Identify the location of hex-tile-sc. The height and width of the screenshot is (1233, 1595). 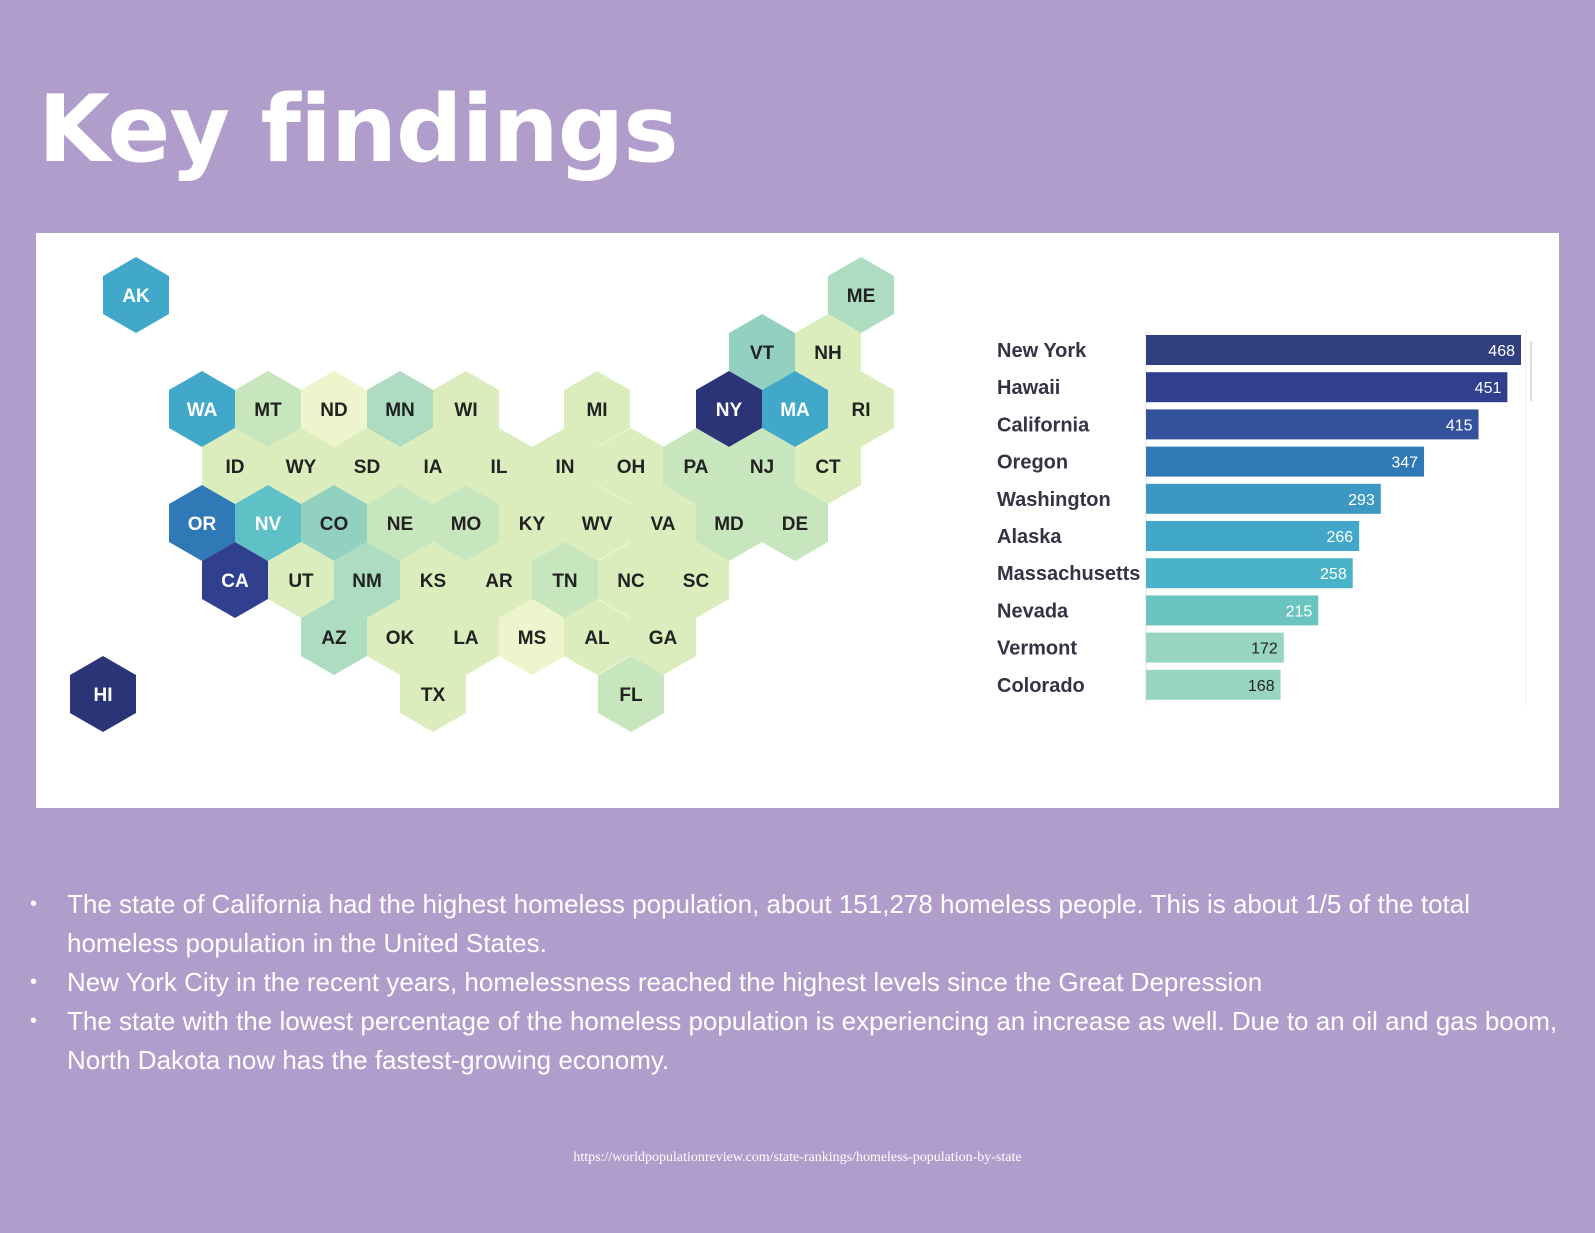
(696, 580).